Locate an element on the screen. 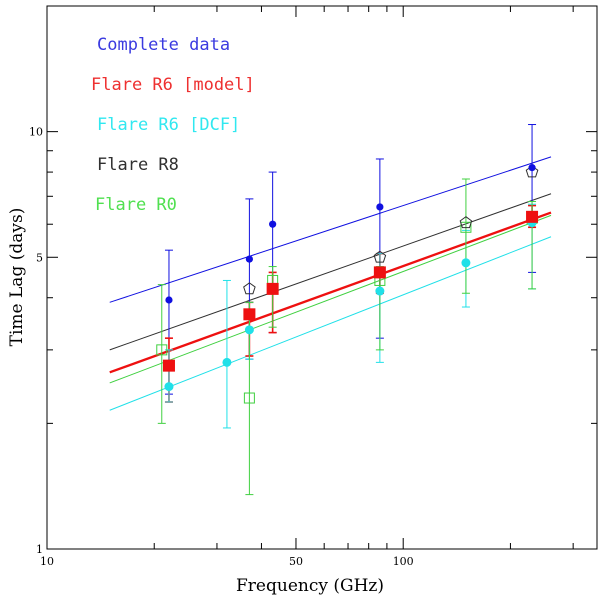 The image size is (600, 598). y-tick-label: 1 is located at coordinates (39, 549).